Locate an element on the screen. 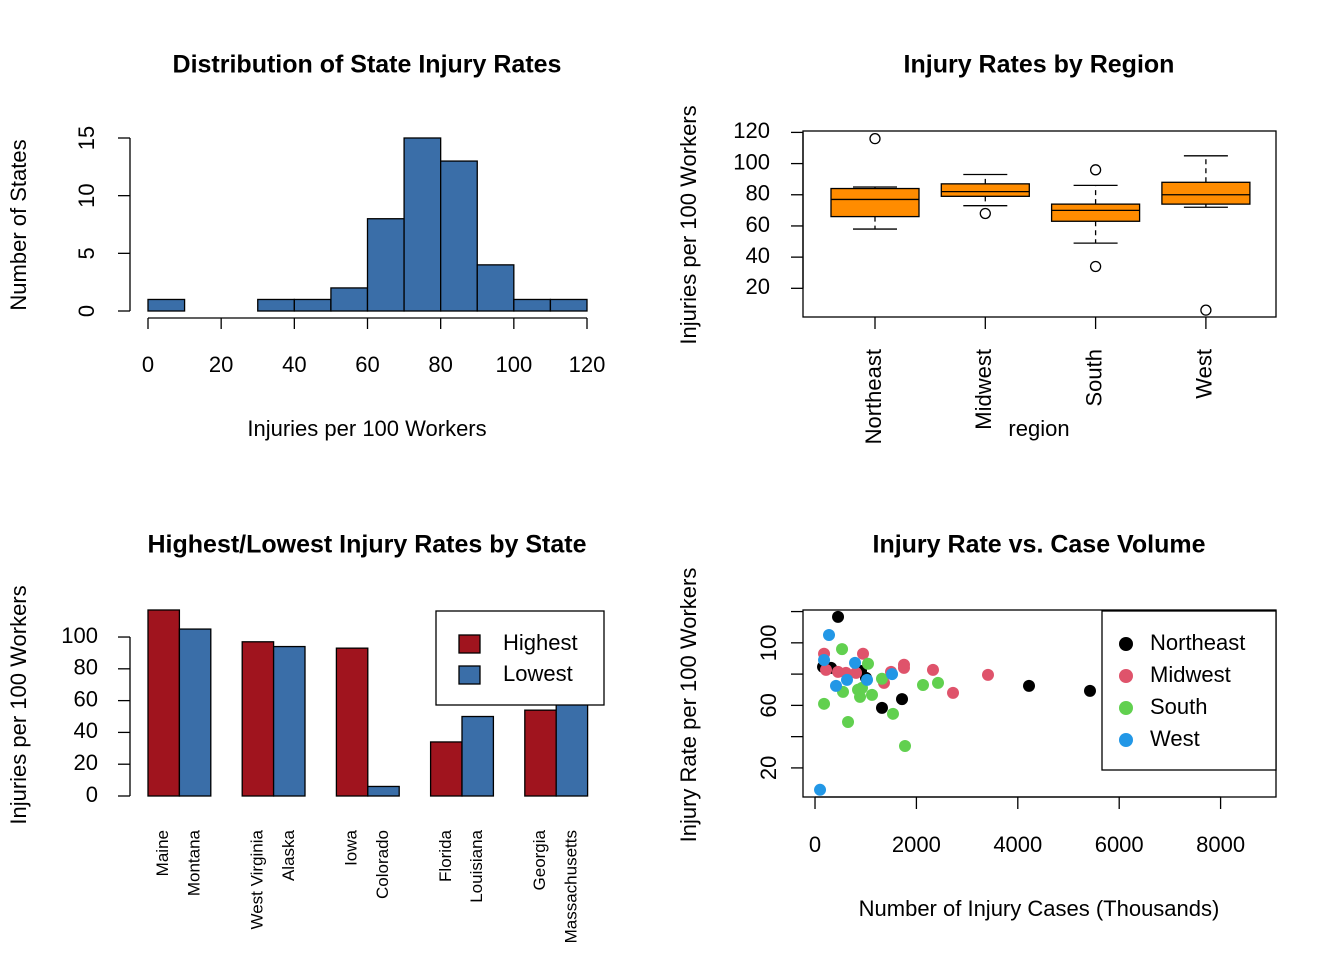 This screenshot has width=1344, height=960. x-tick-label: Iowa is located at coordinates (351, 847).